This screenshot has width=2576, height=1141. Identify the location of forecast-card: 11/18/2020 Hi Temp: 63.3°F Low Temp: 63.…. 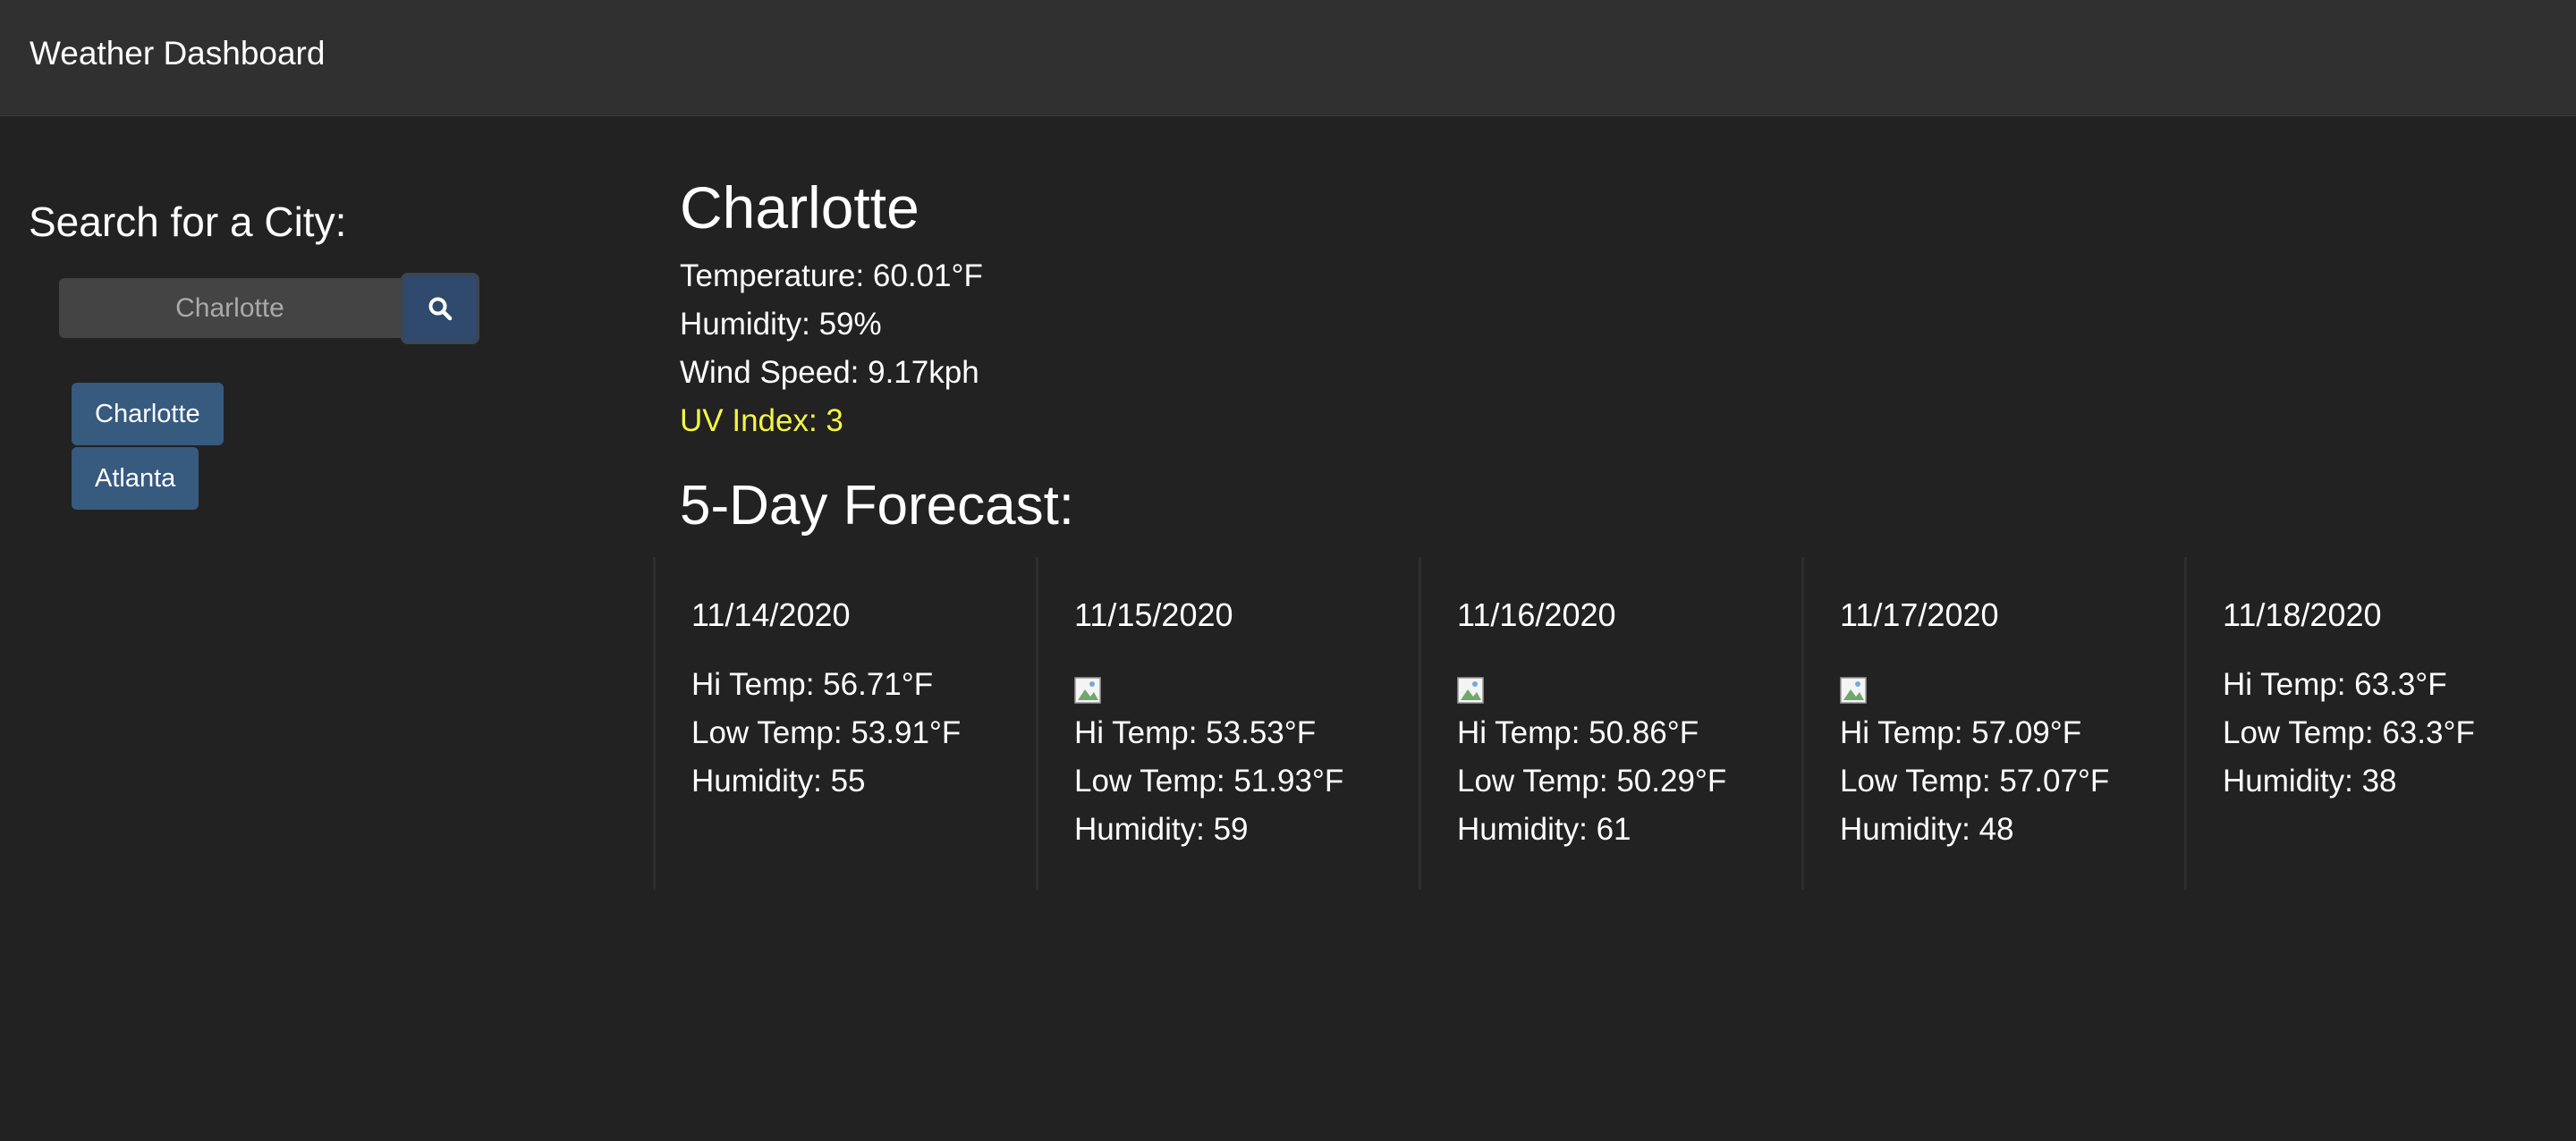
(2375, 723).